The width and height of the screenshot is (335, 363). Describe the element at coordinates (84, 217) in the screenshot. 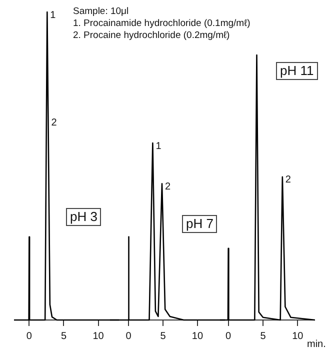

I see `annotation: pH 3` at that location.